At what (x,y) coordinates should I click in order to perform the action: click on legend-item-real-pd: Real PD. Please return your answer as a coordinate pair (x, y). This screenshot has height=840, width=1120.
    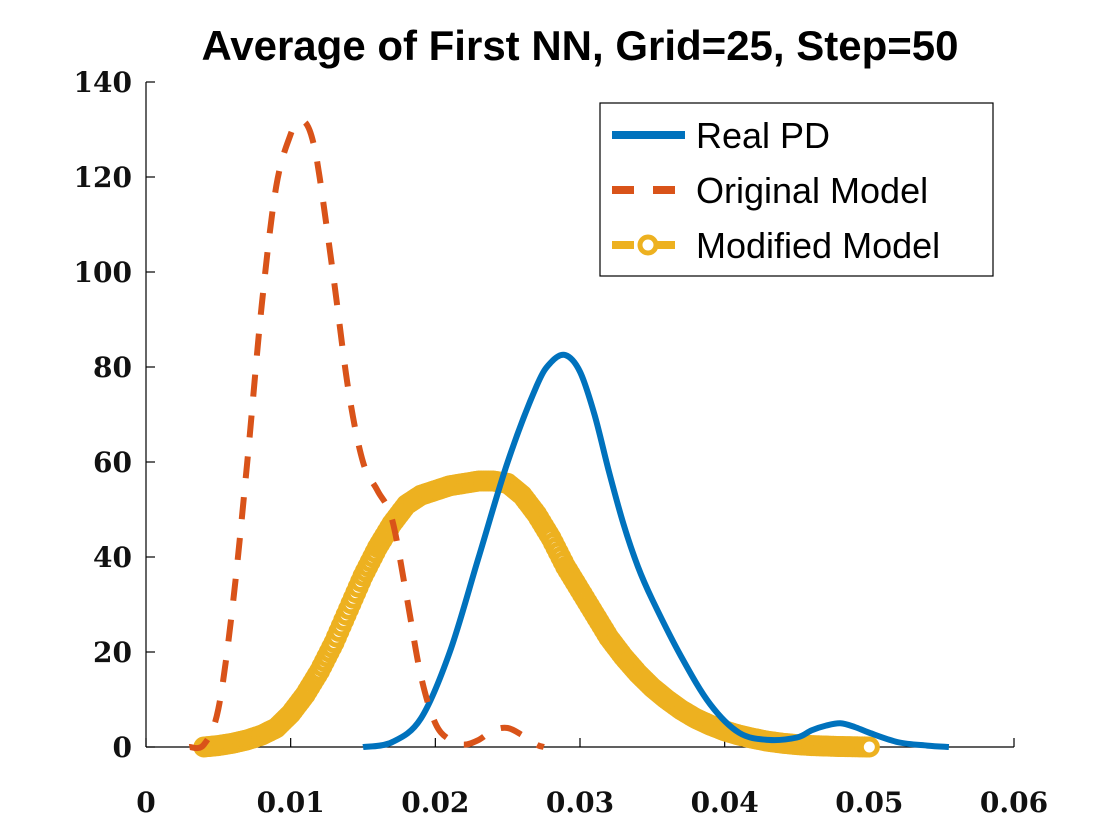
    Looking at the image, I should click on (721, 135).